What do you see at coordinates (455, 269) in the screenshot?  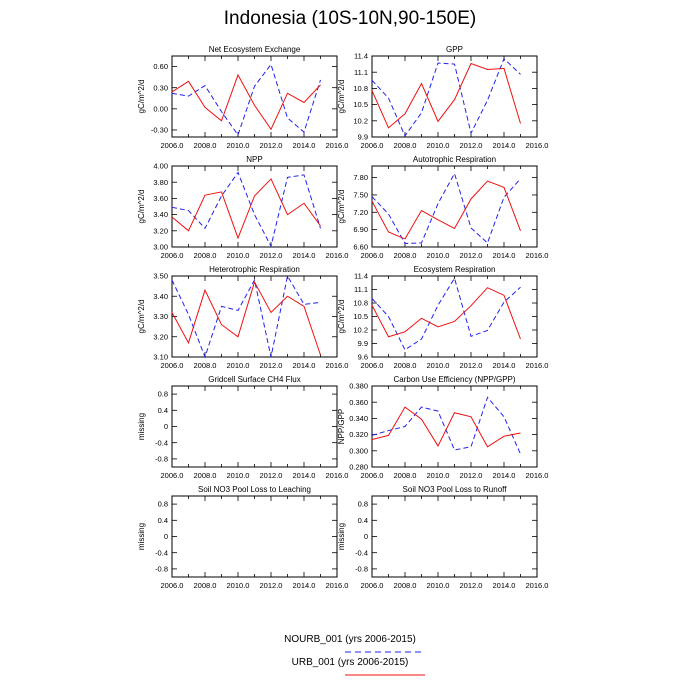 I see `panel-title: Ecosystem Respiration` at bounding box center [455, 269].